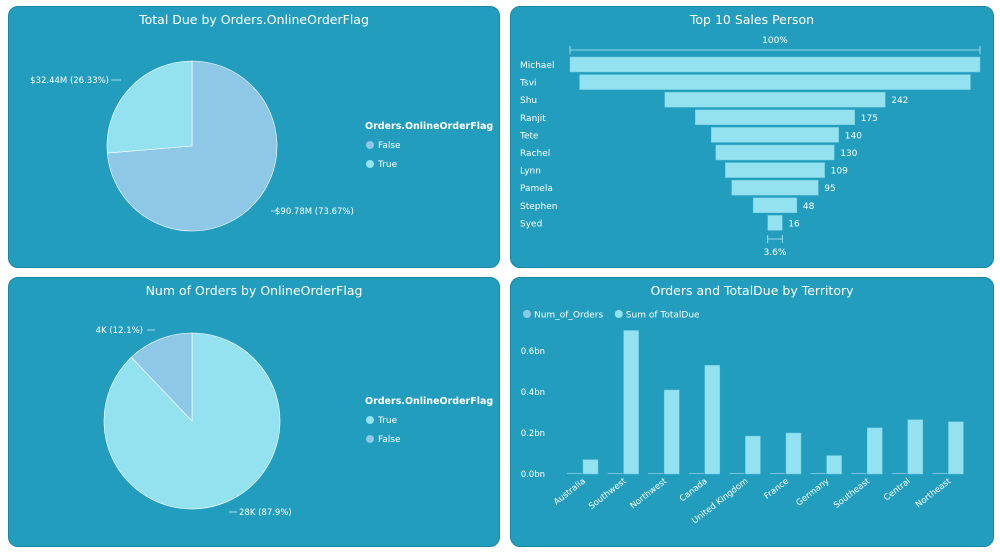 The width and height of the screenshot is (1000, 557). Describe the element at coordinates (934, 493) in the screenshot. I see `x-tick-label: Northeast` at that location.